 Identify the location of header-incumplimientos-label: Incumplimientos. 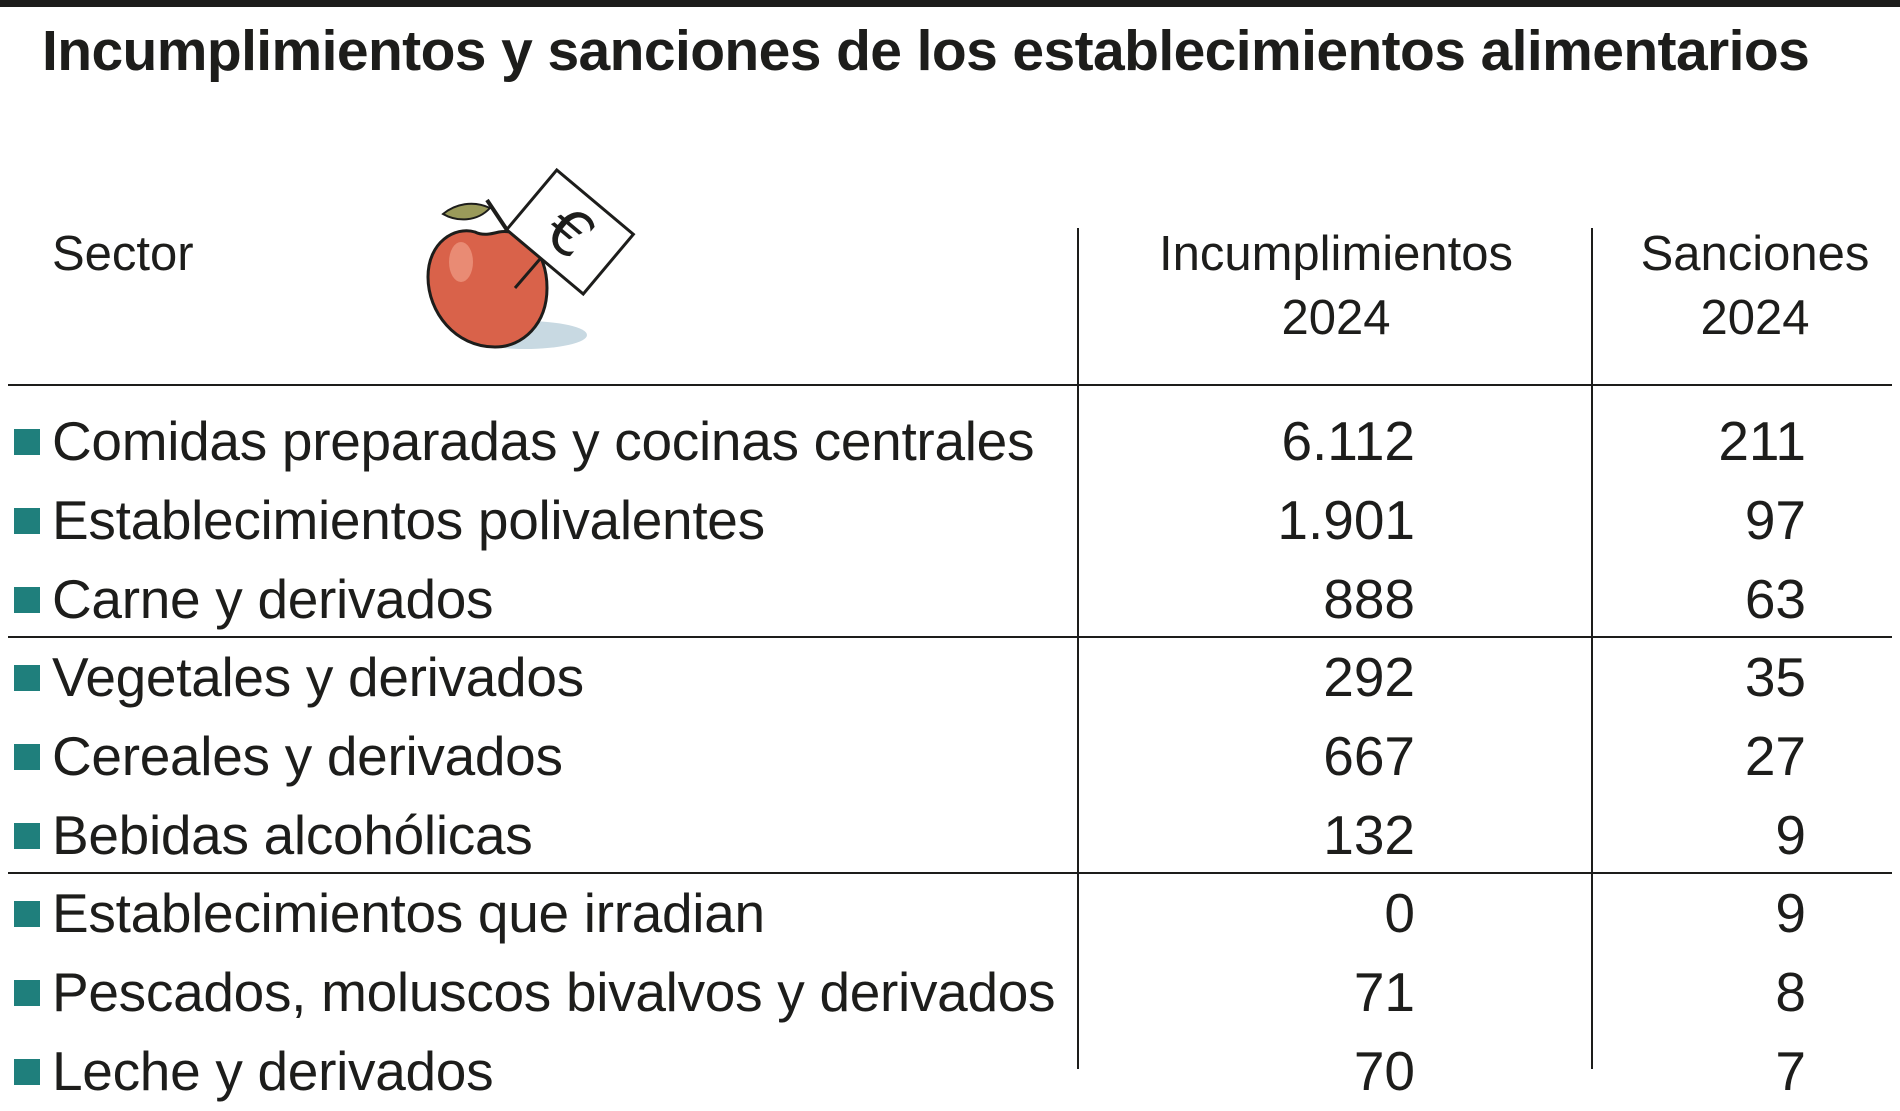
(1336, 254).